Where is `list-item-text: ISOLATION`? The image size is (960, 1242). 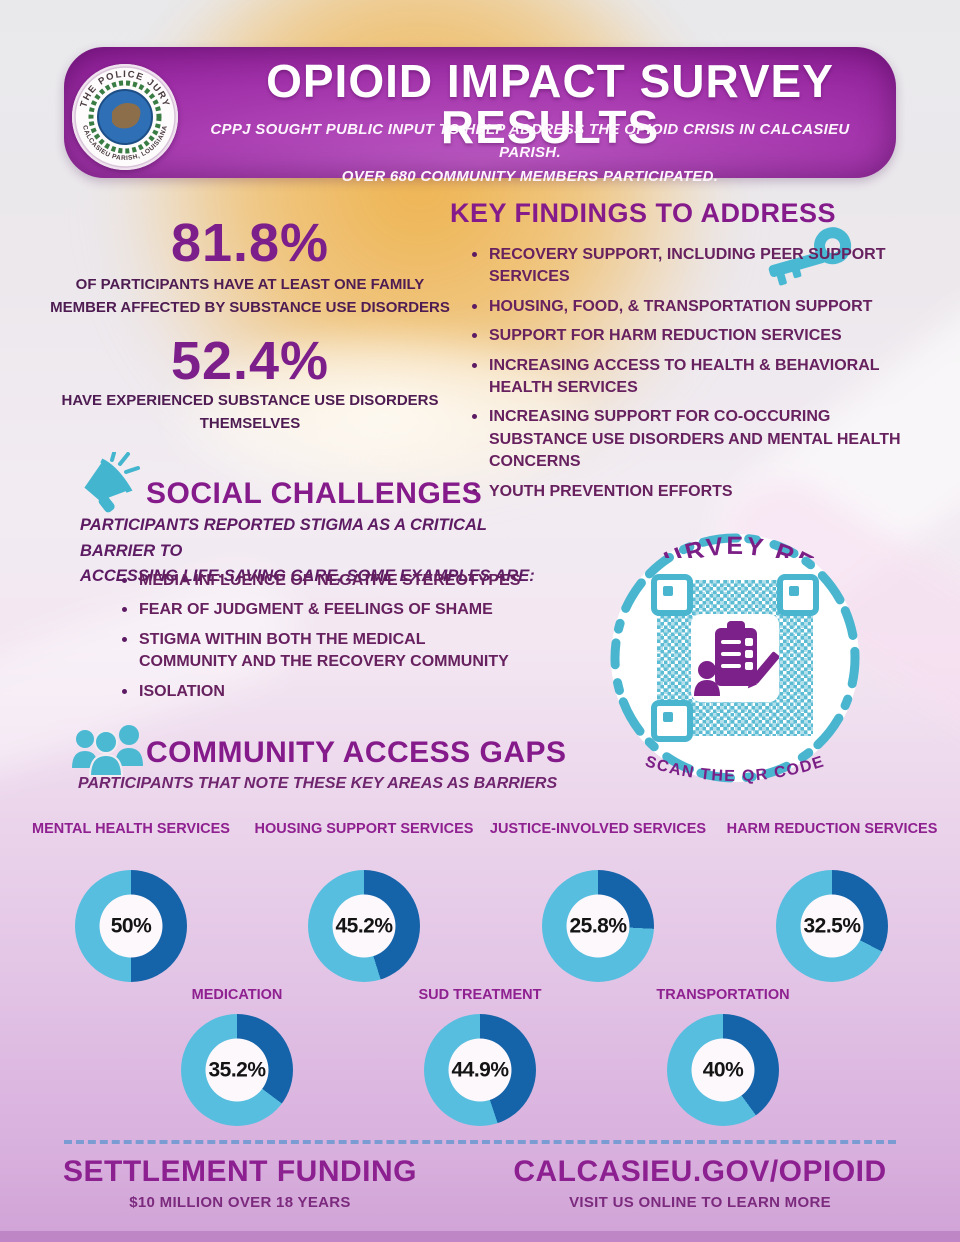 list-item-text: ISOLATION is located at coordinates (182, 691).